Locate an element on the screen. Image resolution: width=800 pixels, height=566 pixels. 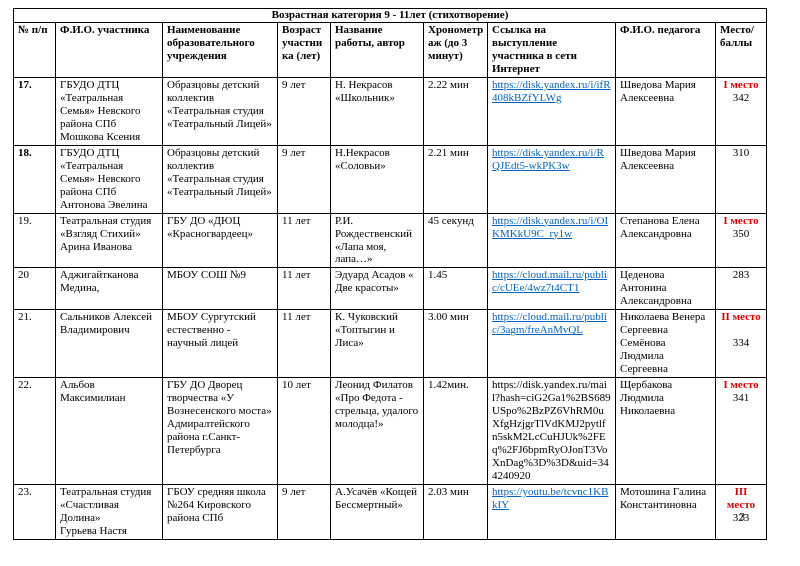
cell-place: I место 342 is located at coordinates (741, 111).